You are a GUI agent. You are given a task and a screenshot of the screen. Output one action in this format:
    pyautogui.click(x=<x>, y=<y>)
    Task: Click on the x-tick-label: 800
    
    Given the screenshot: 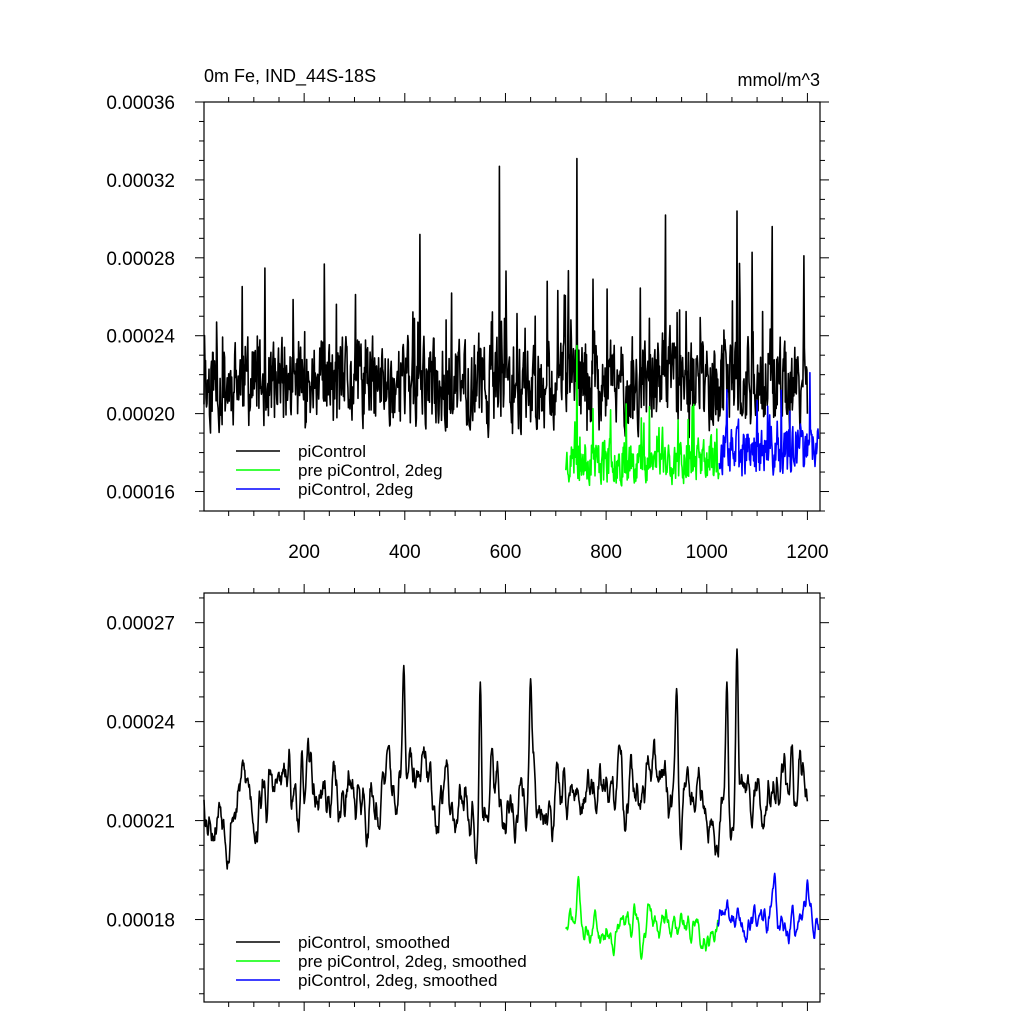 What is the action you would take?
    pyautogui.click(x=606, y=552)
    